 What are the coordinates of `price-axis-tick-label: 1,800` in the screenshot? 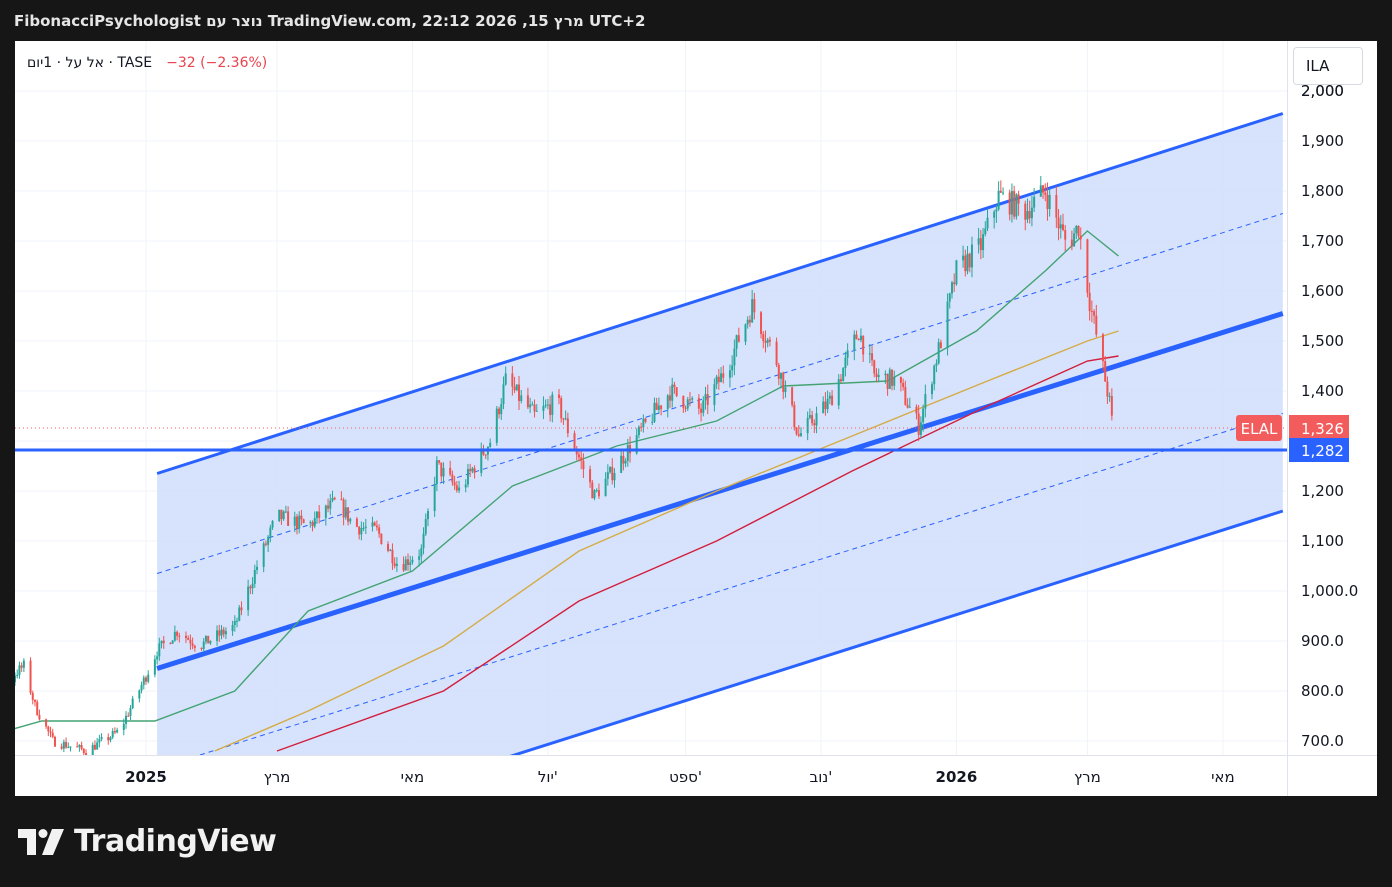 It's located at (1322, 191).